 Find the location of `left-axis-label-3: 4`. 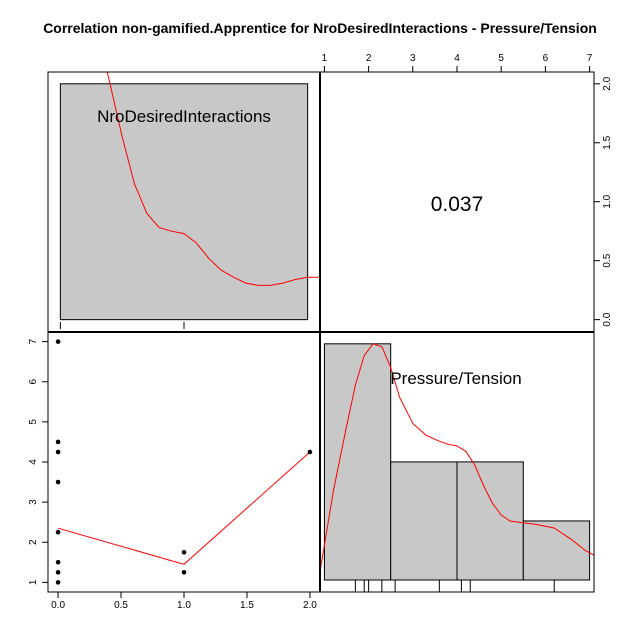

left-axis-label-3: 4 is located at coordinates (33, 462).